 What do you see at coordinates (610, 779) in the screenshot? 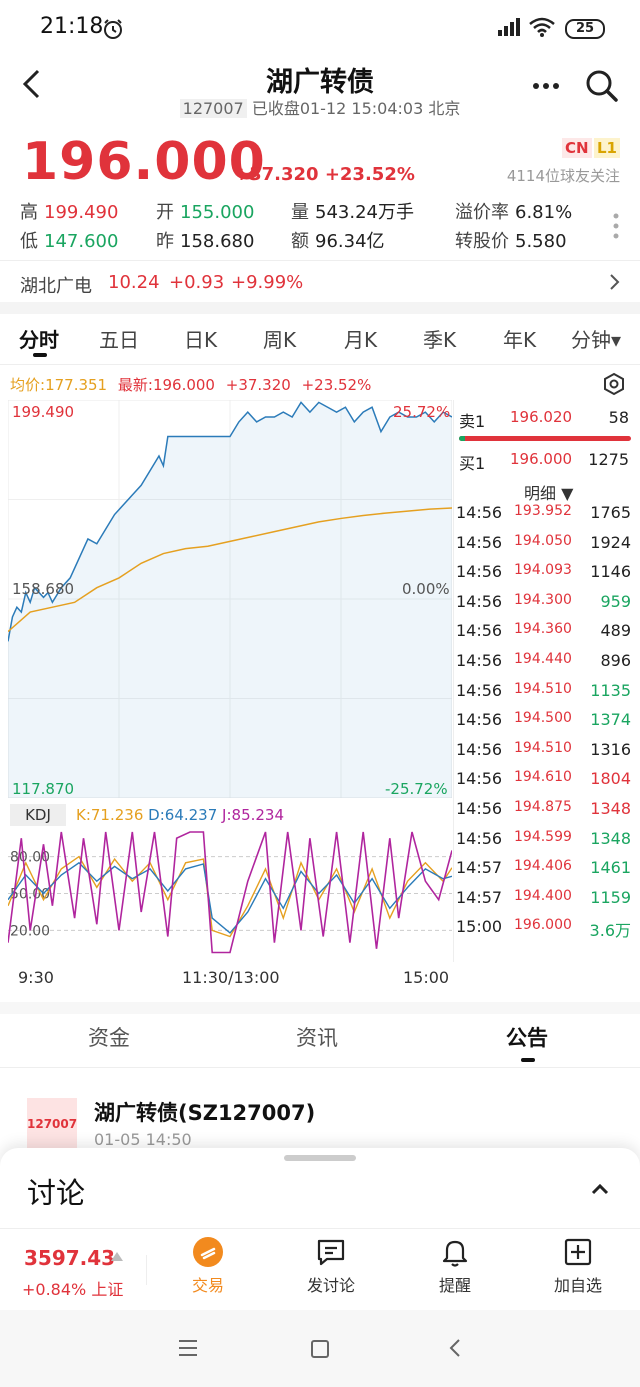
I see `tick-vol: 1804` at bounding box center [610, 779].